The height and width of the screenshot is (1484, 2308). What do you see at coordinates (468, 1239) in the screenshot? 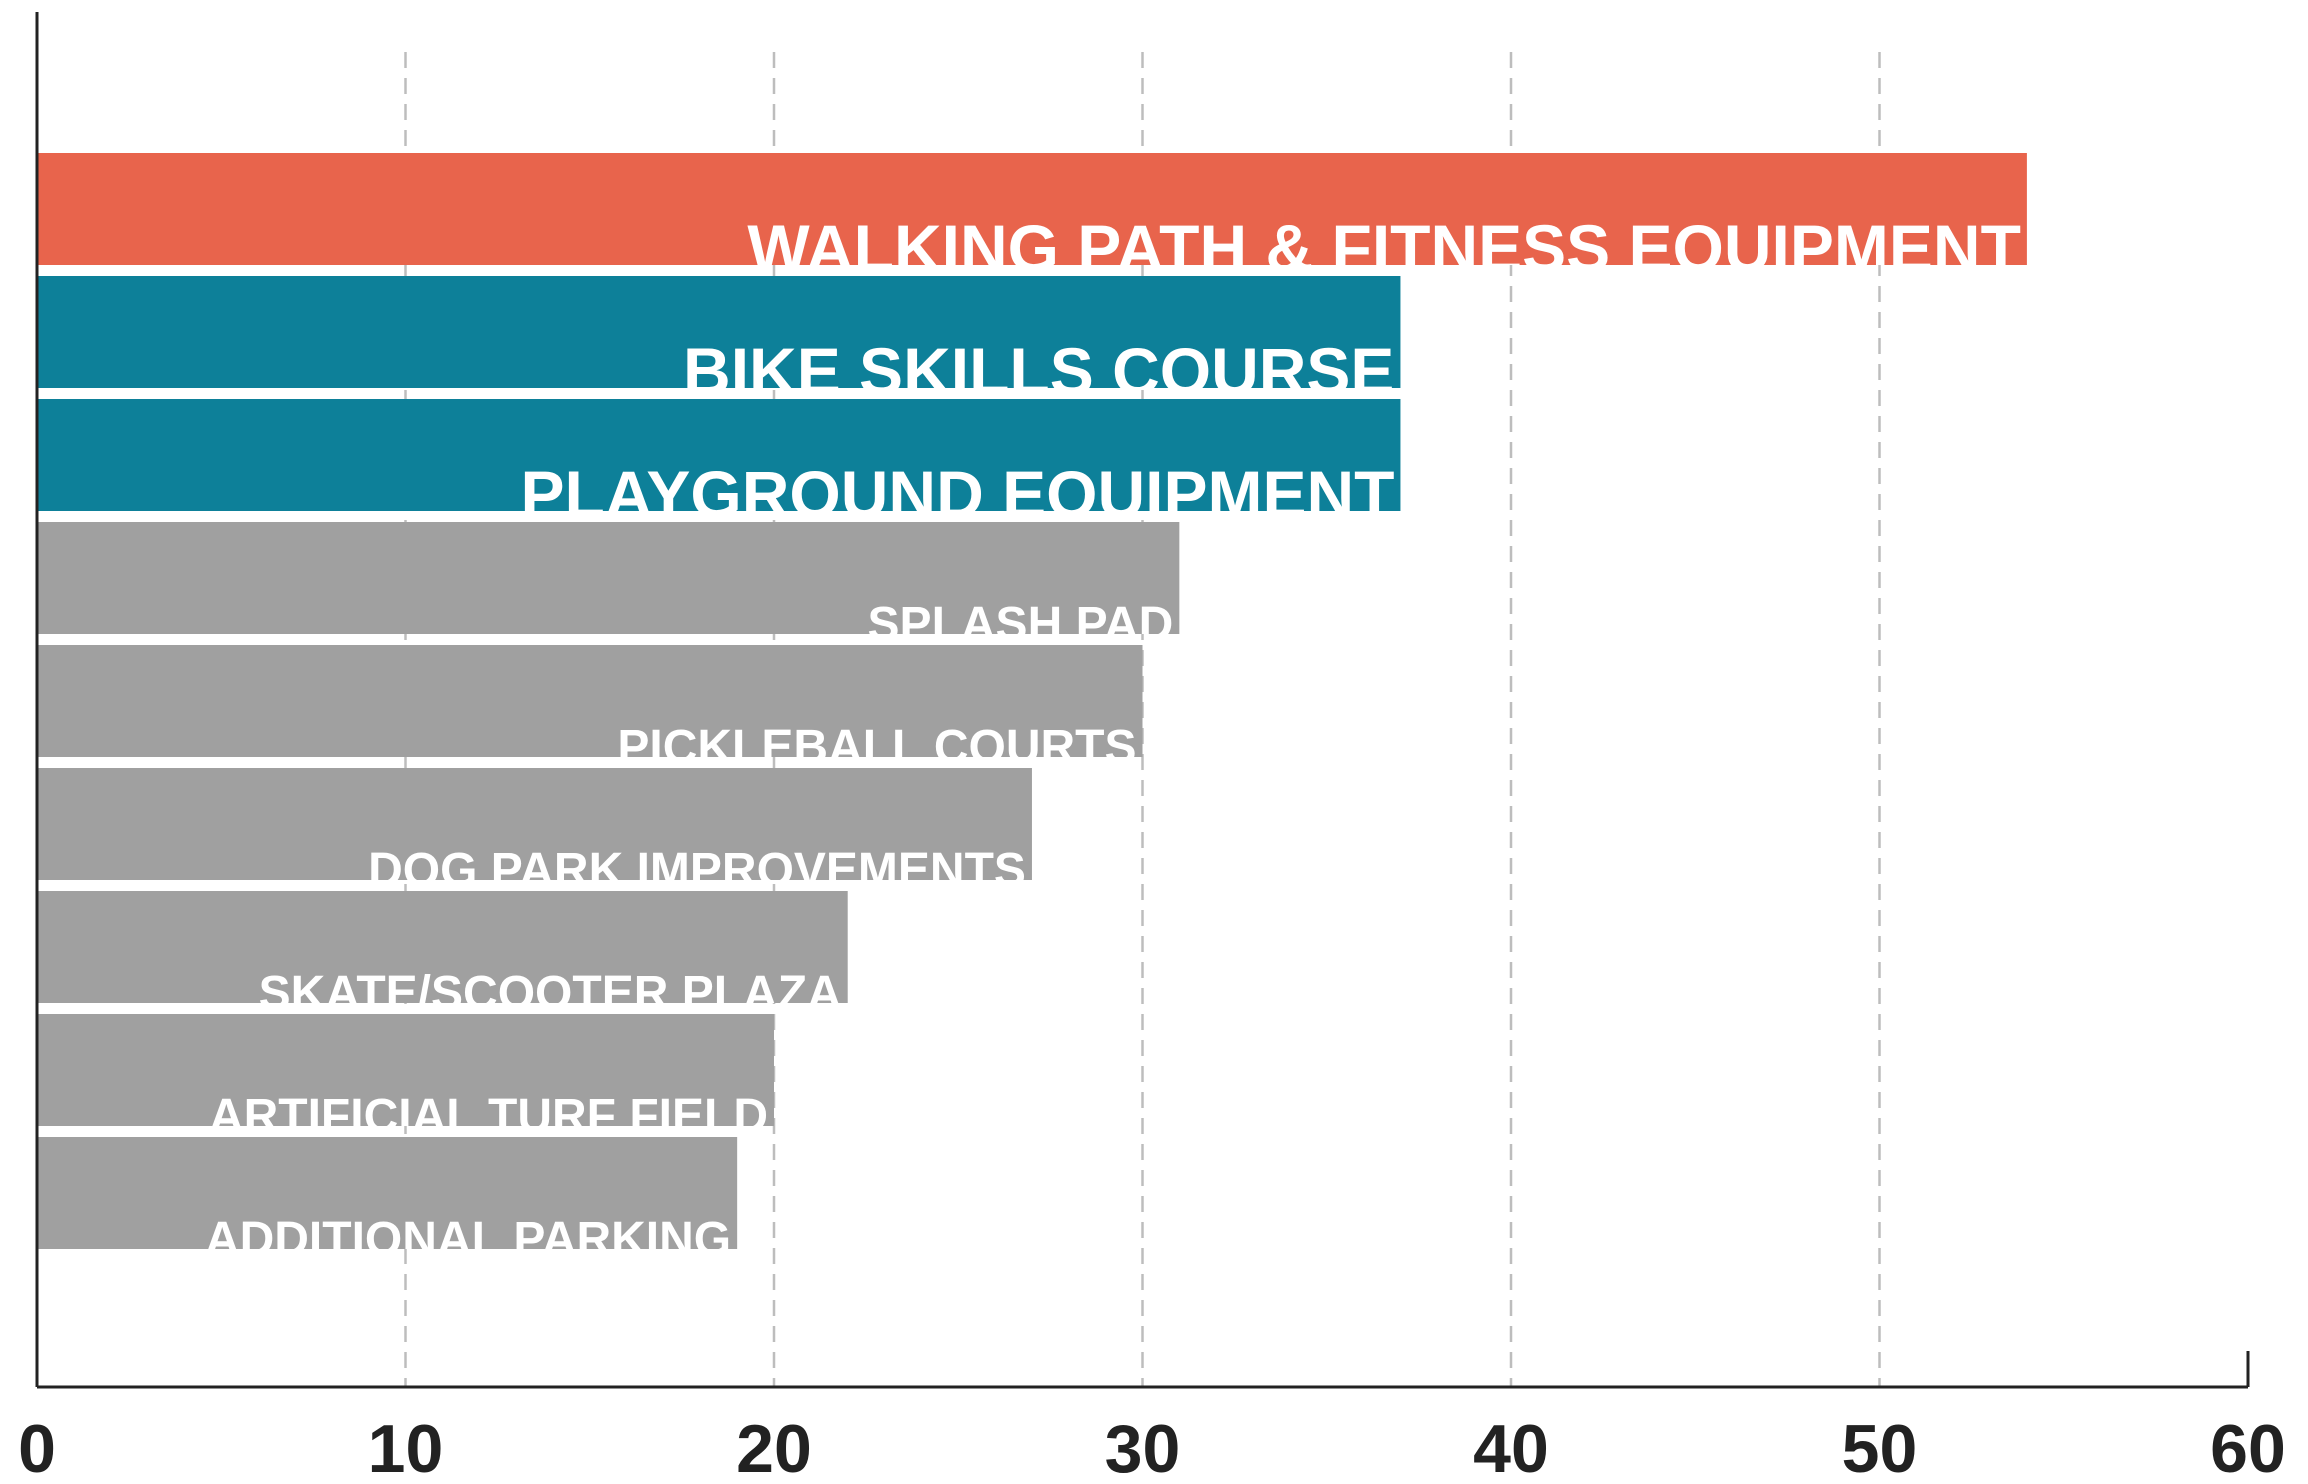
I see `bar-label: ADDITIONAL PARKING` at bounding box center [468, 1239].